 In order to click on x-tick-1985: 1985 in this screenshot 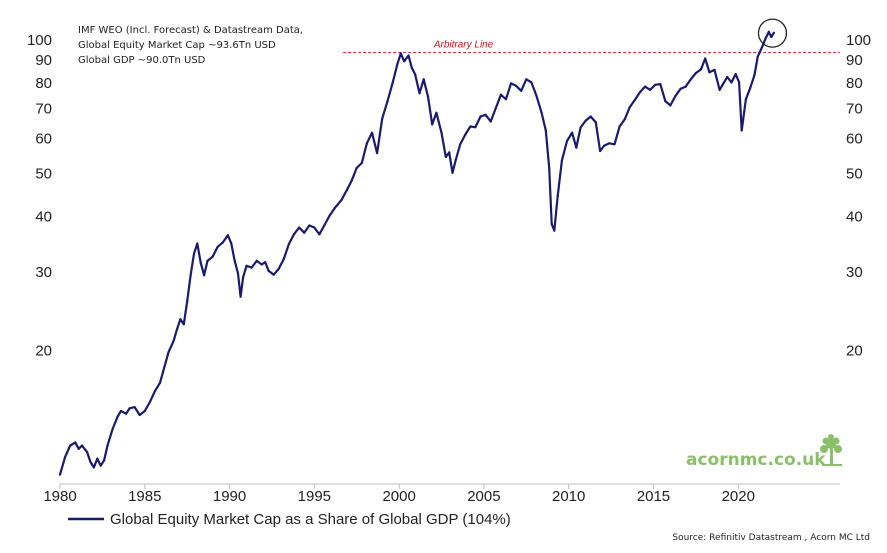, I will do `click(144, 496)`.